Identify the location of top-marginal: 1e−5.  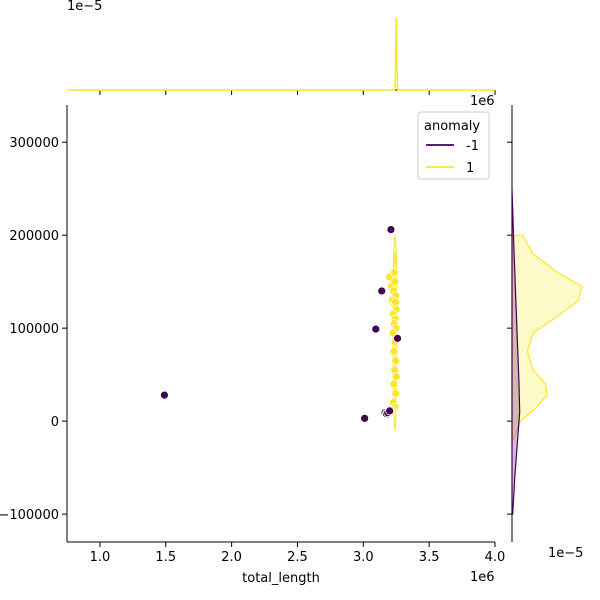
(281, 47).